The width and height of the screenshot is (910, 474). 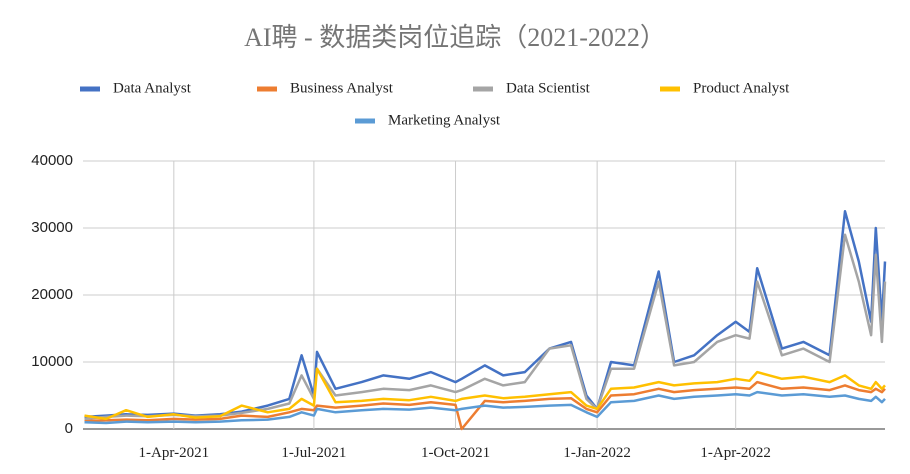 I want to click on legend-label: Data Scientist, so click(x=548, y=88).